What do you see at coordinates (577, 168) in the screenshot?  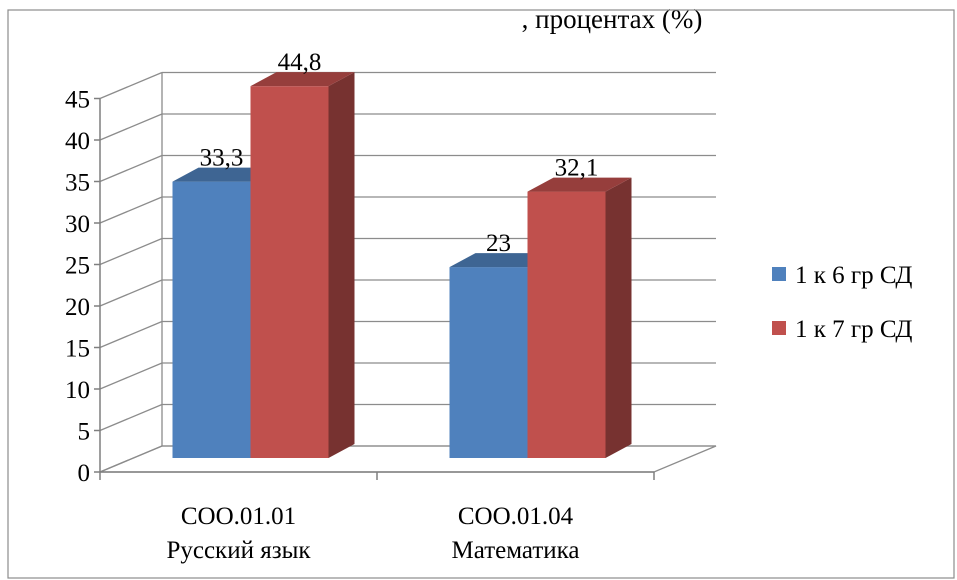 I see `data-label-1-1: 32,1` at bounding box center [577, 168].